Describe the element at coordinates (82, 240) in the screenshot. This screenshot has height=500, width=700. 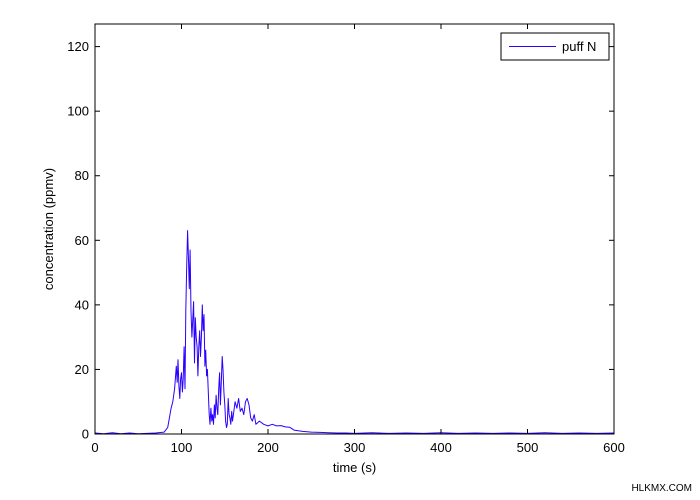
I see `y-tick-label: 60` at that location.